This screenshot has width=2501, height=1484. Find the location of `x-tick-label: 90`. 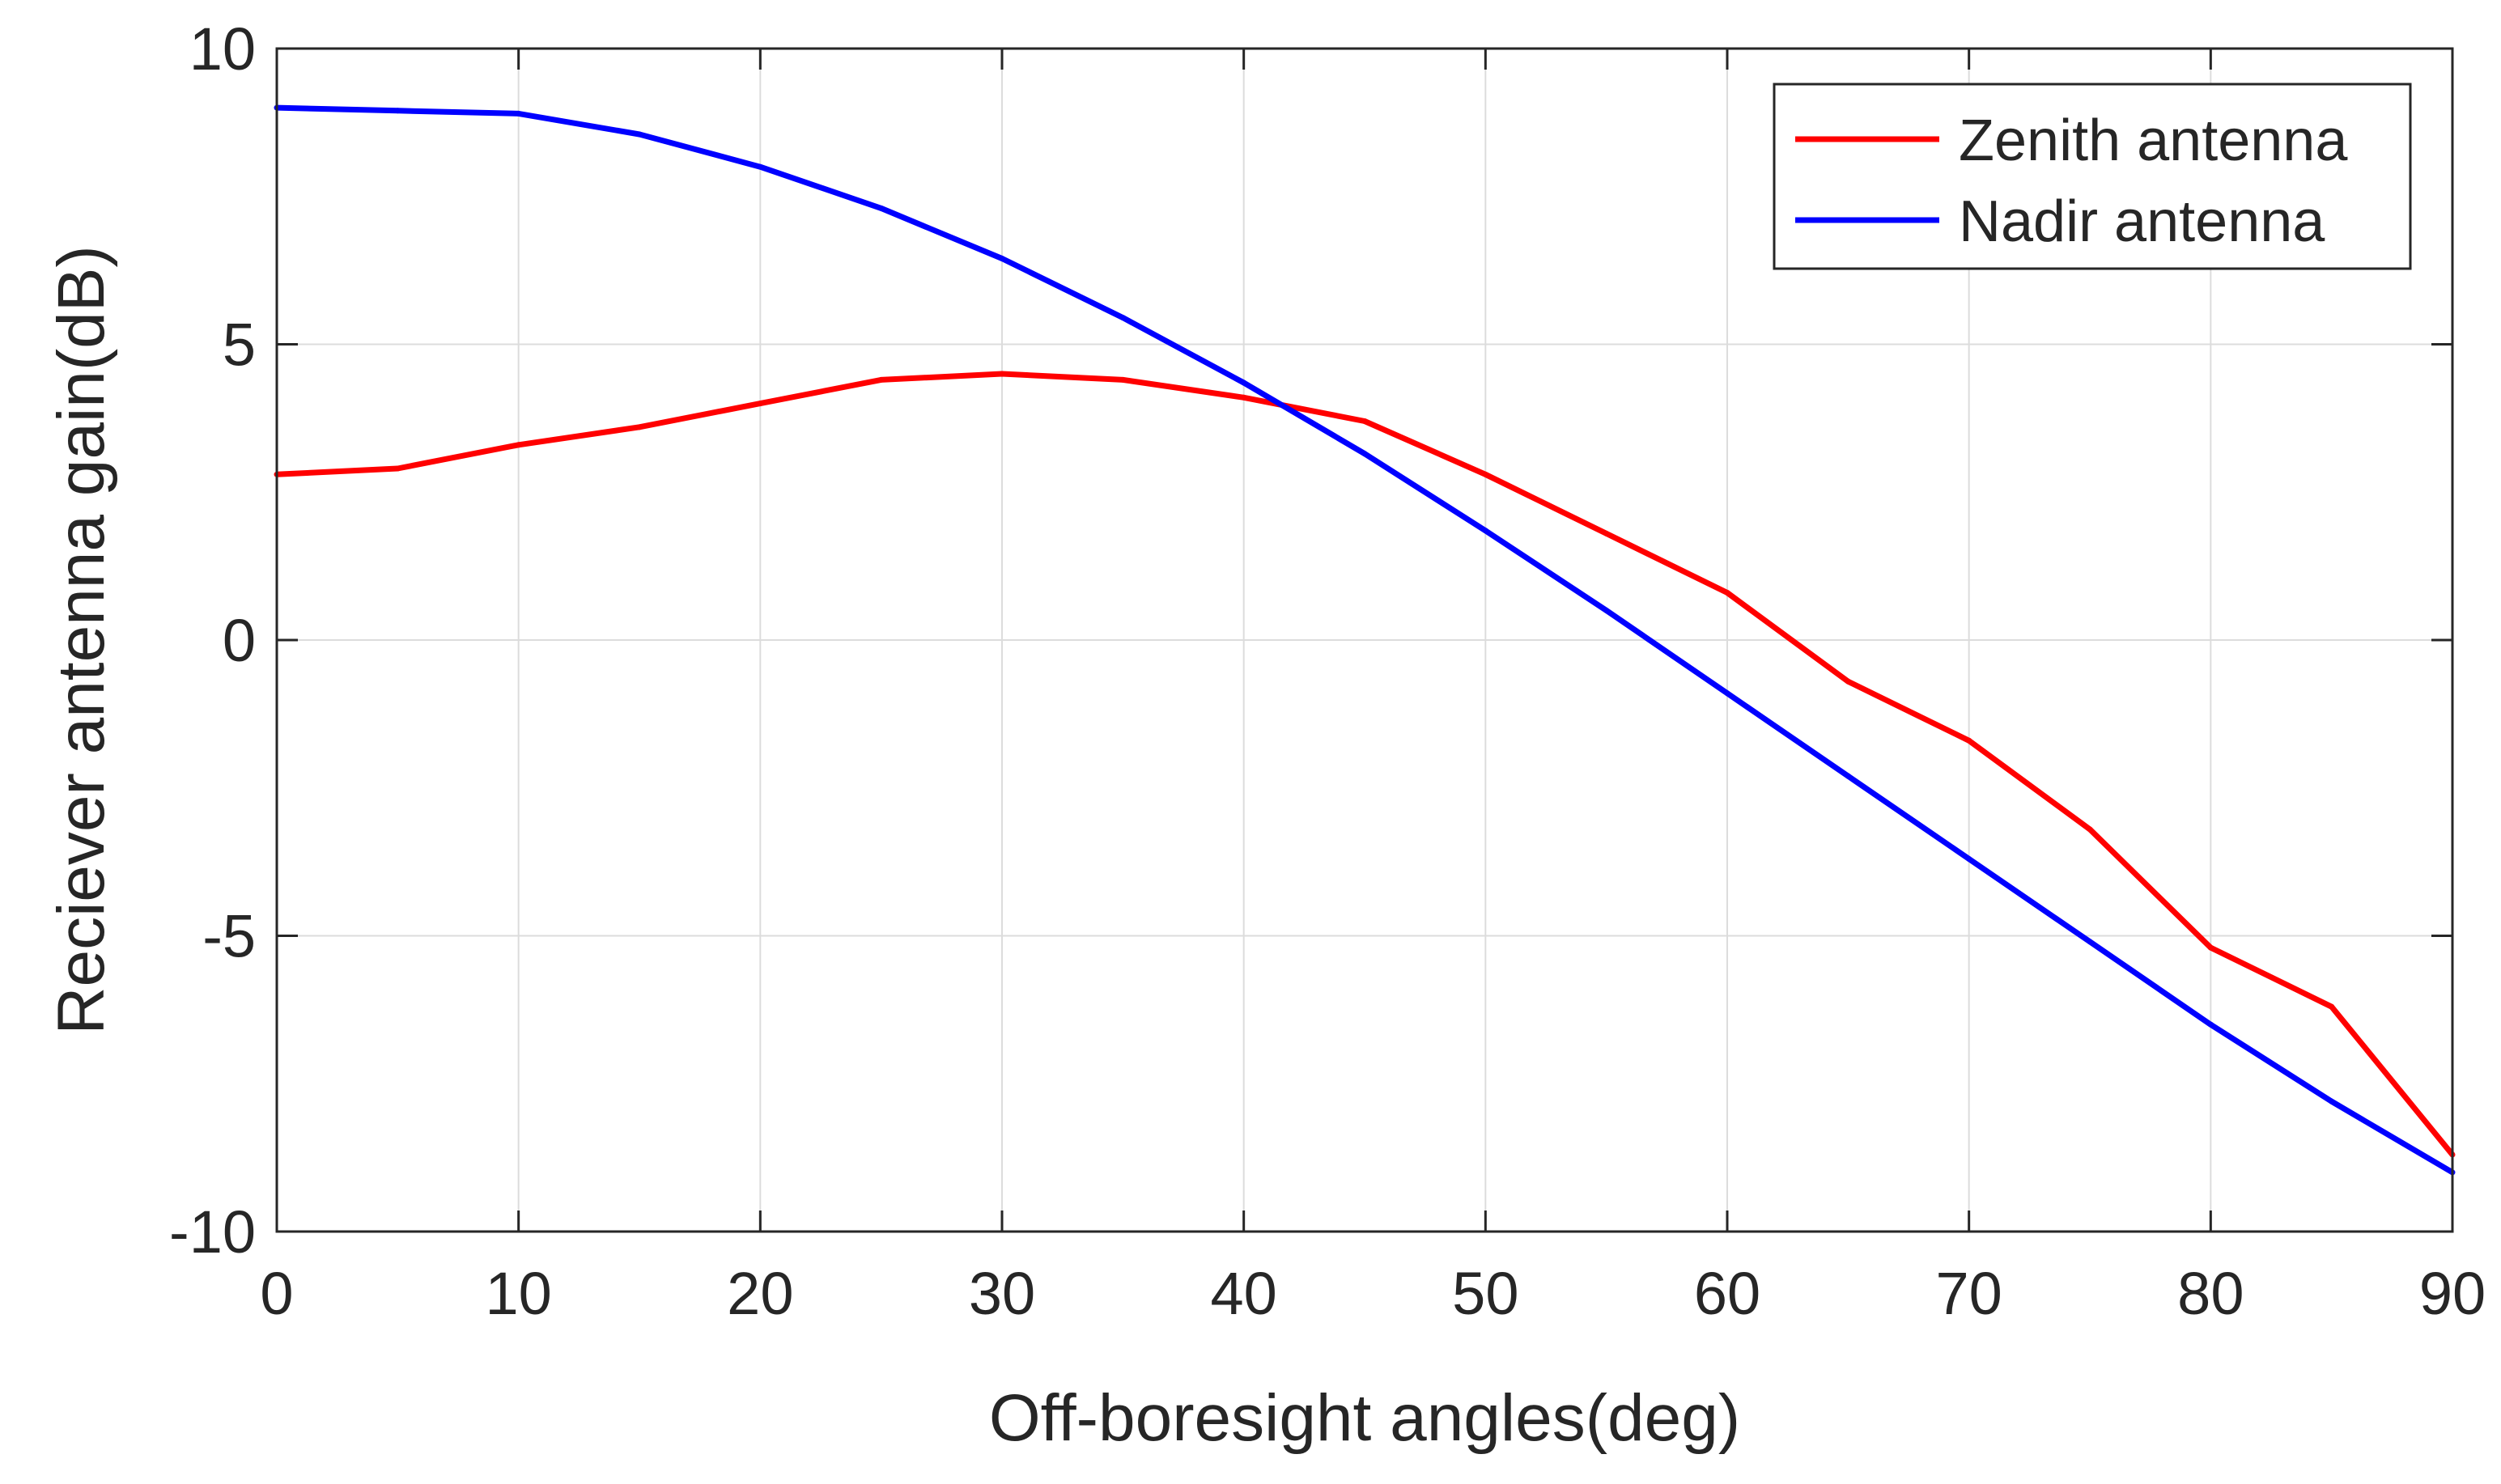

x-tick-label: 90 is located at coordinates (2452, 1293).